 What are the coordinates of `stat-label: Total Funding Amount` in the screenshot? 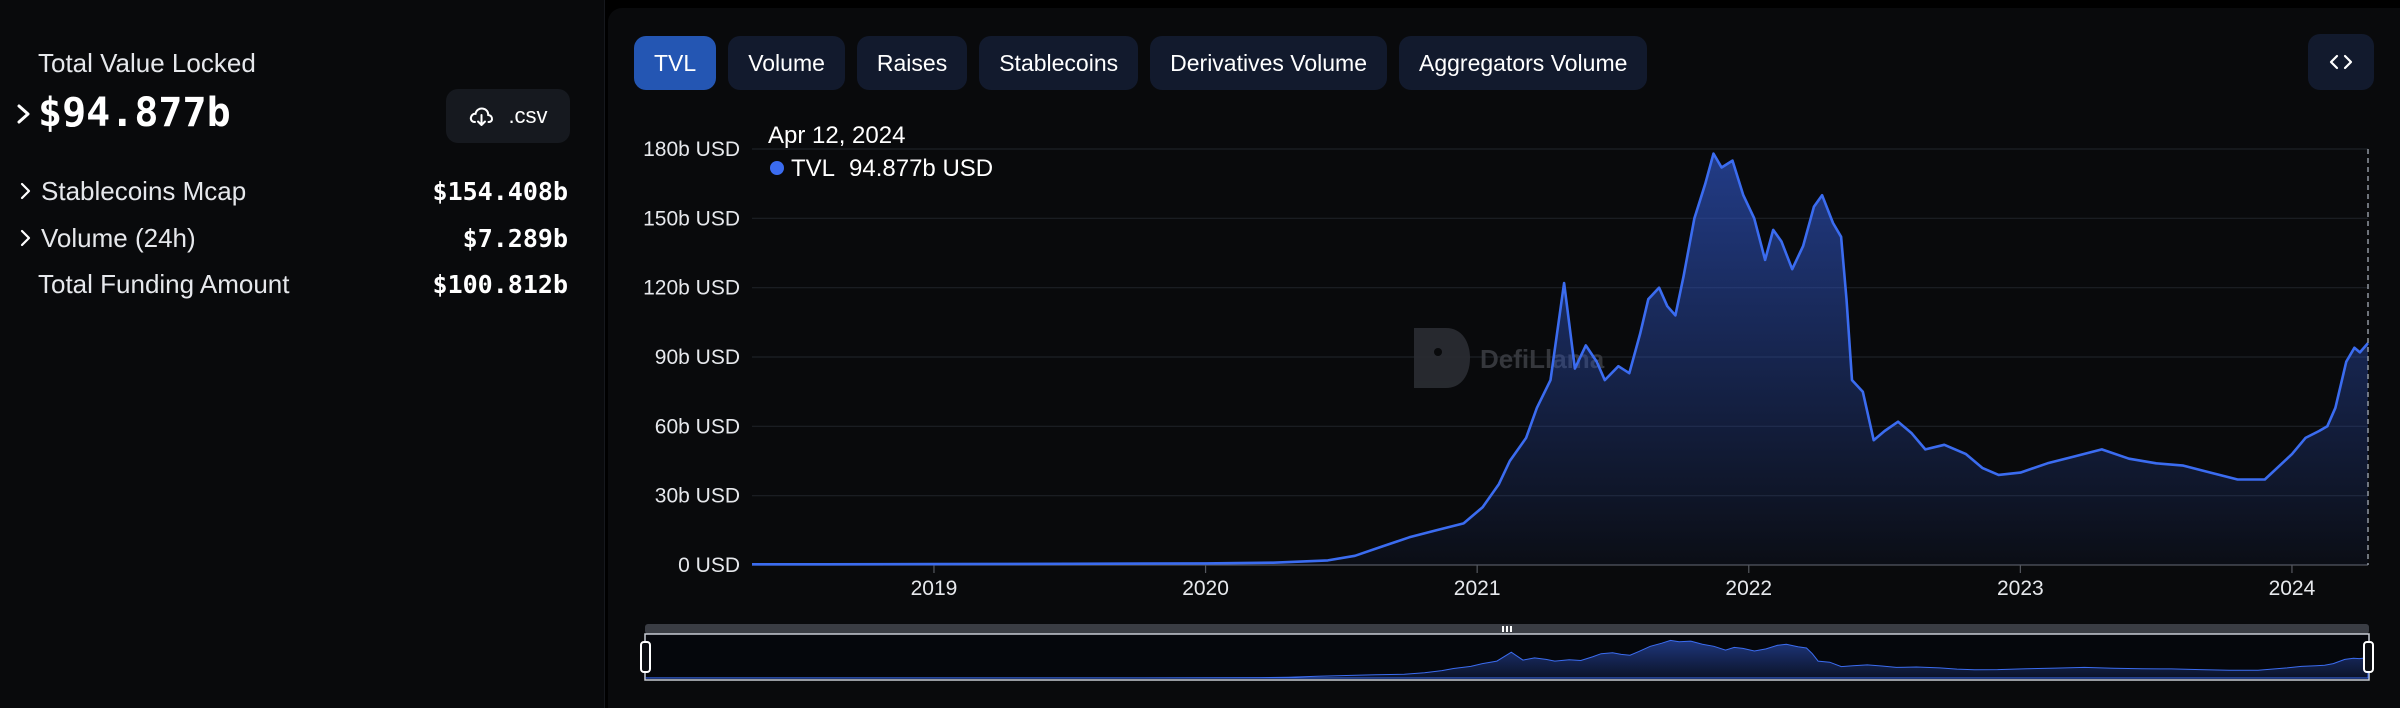 It's located at (164, 284).